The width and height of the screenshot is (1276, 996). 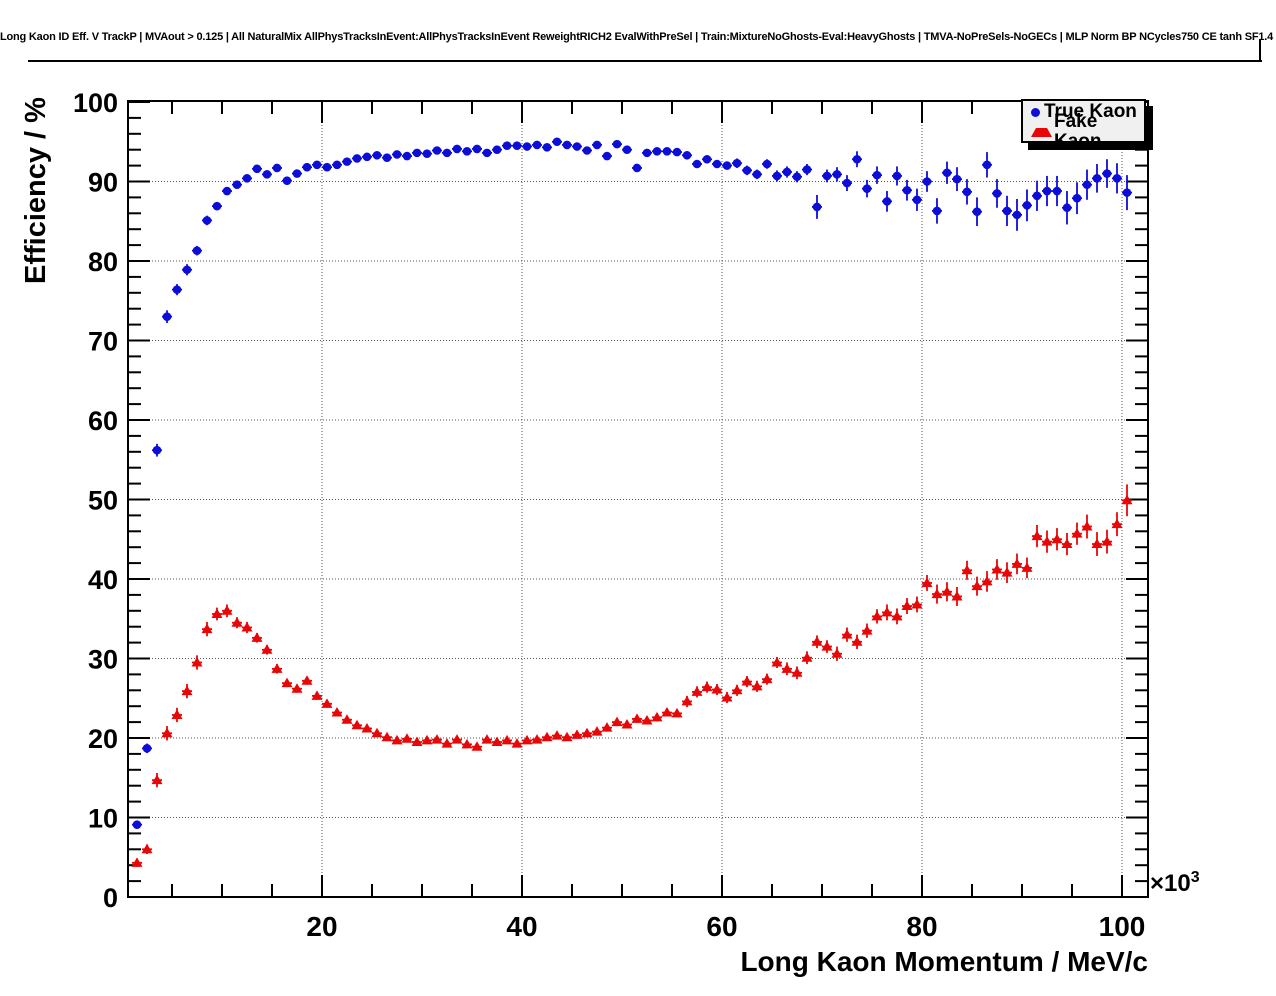 I want to click on legend-entry-true-kaon: True Kaon, so click(x=1087, y=112).